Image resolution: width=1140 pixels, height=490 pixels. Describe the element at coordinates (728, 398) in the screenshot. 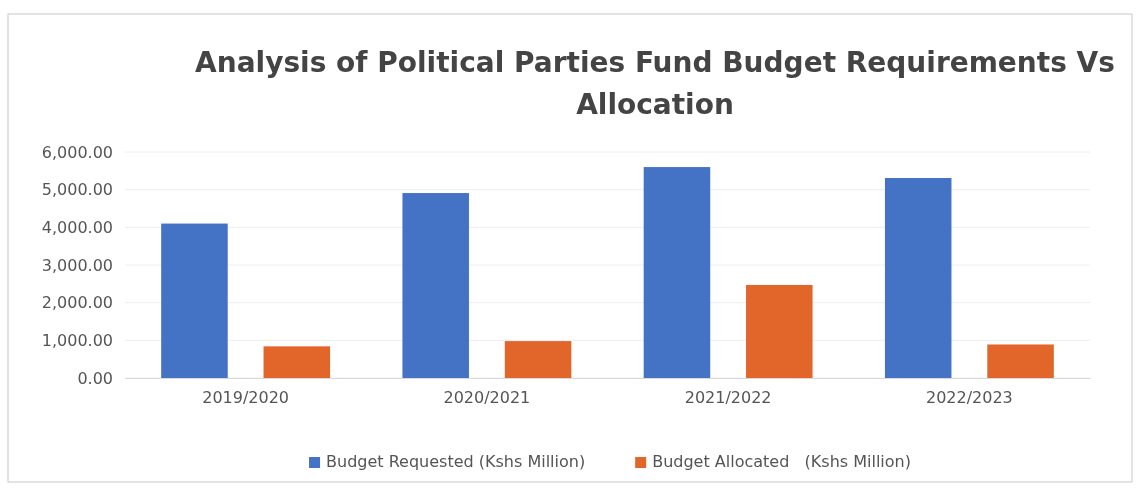

I see `x-tick-label: 2021/2022` at that location.